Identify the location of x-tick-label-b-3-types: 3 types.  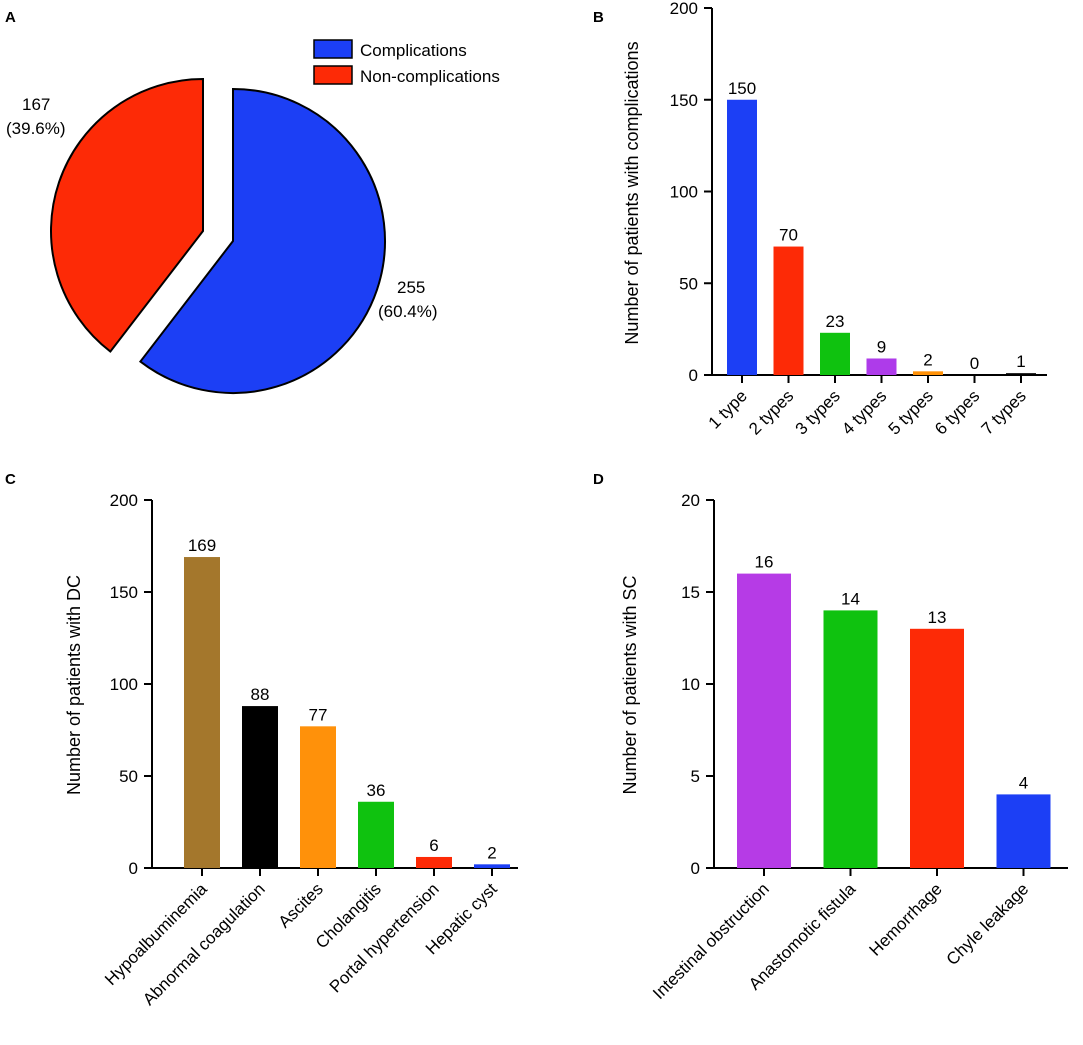
(818, 412).